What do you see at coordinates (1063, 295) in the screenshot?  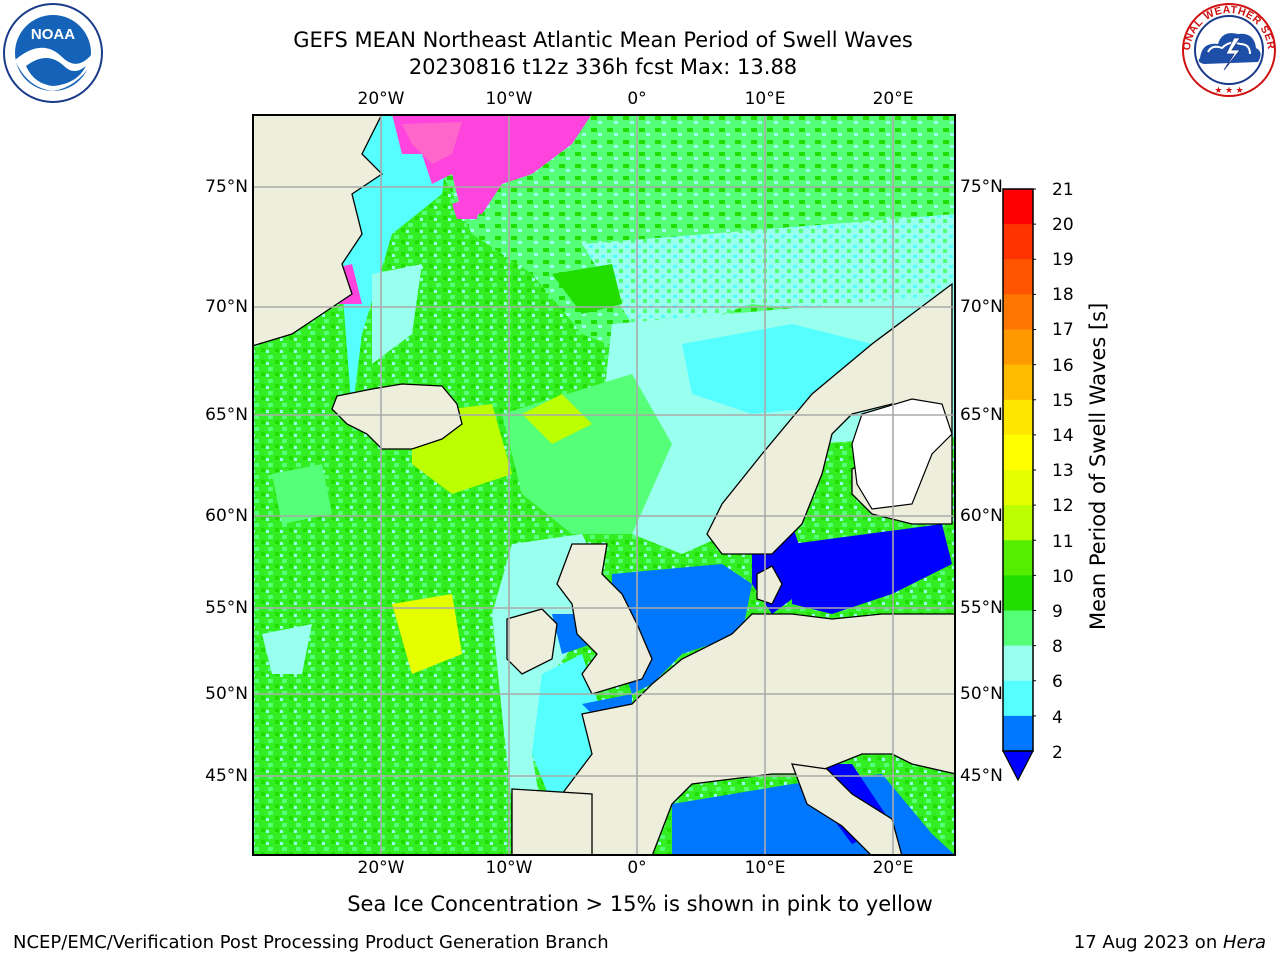 I see `colorbar-tick-label: 18` at bounding box center [1063, 295].